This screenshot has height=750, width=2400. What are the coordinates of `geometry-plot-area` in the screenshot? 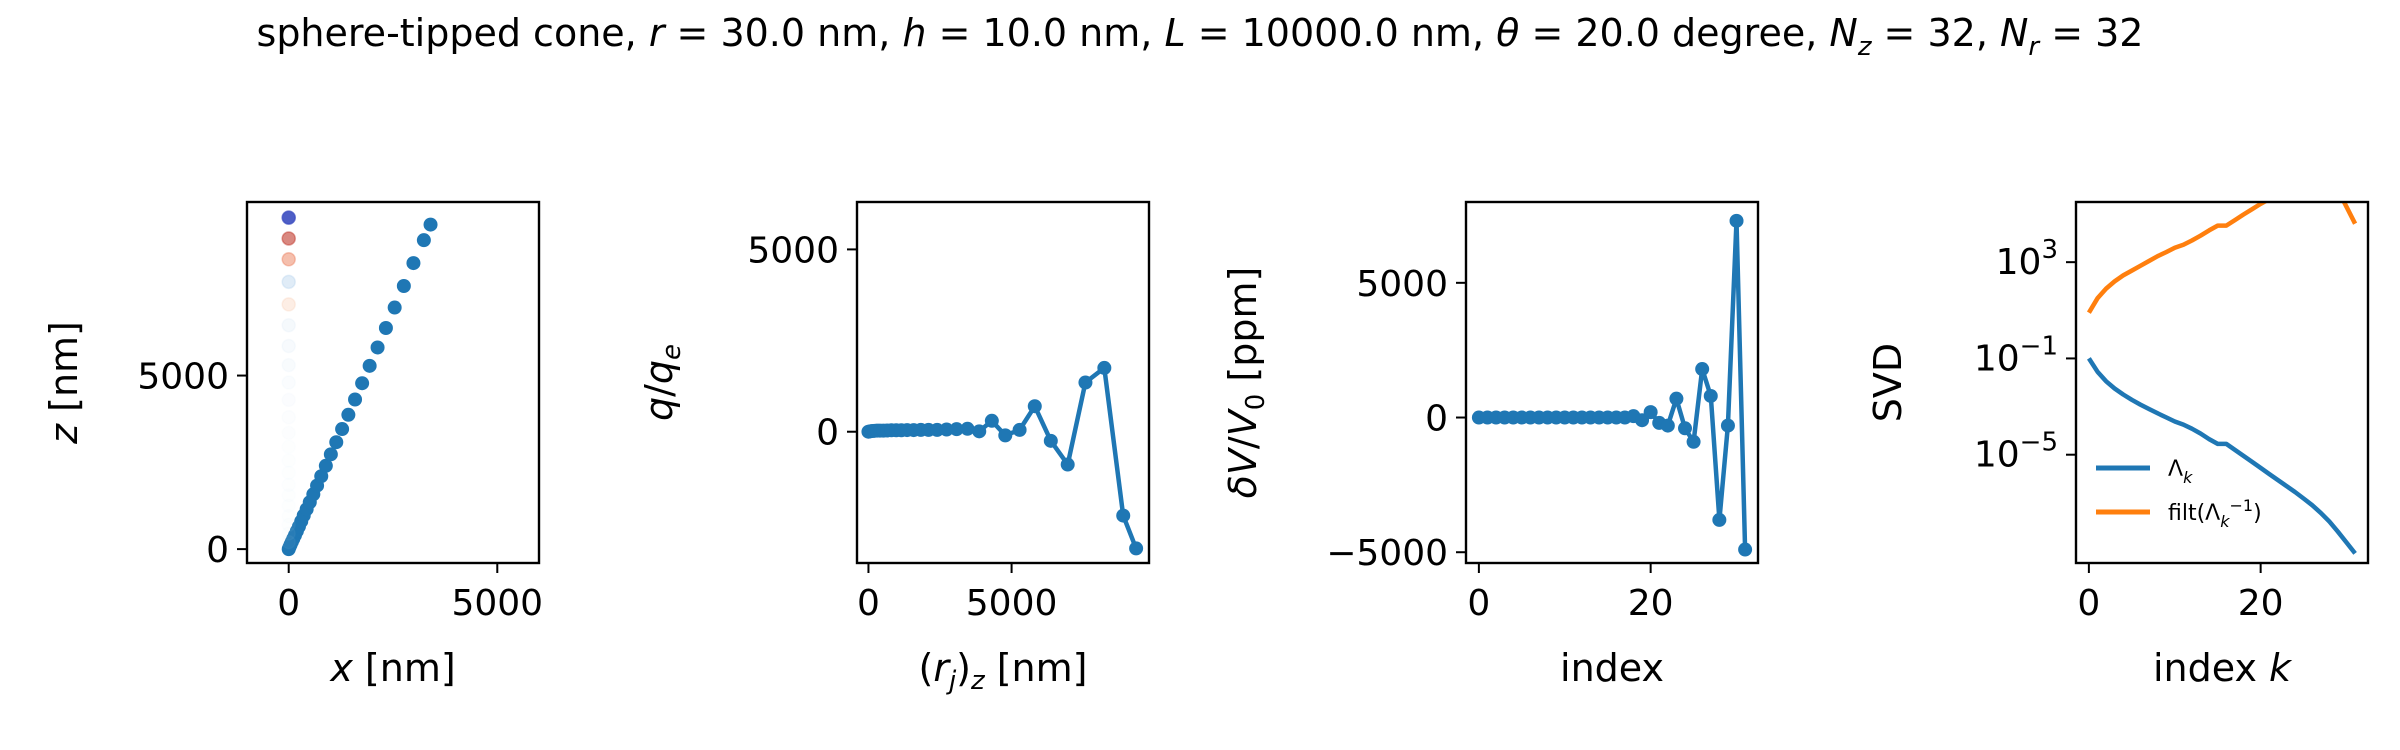 It's located at (359, 383).